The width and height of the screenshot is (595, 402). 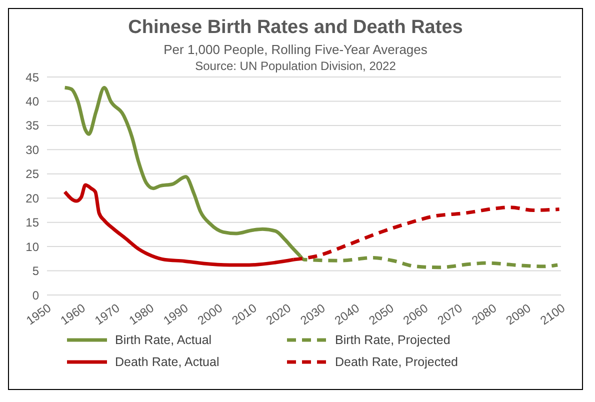 What do you see at coordinates (396, 362) in the screenshot?
I see `legend-label: Death Rate, Projected` at bounding box center [396, 362].